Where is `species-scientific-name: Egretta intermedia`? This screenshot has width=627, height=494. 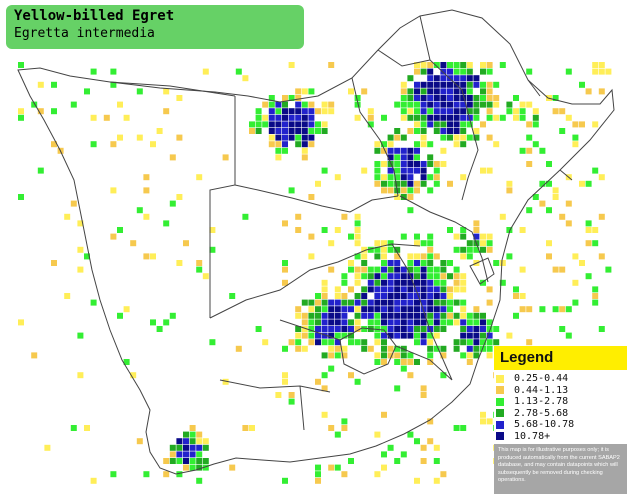
species-scientific-name: Egretta intermedia is located at coordinates (84, 33).